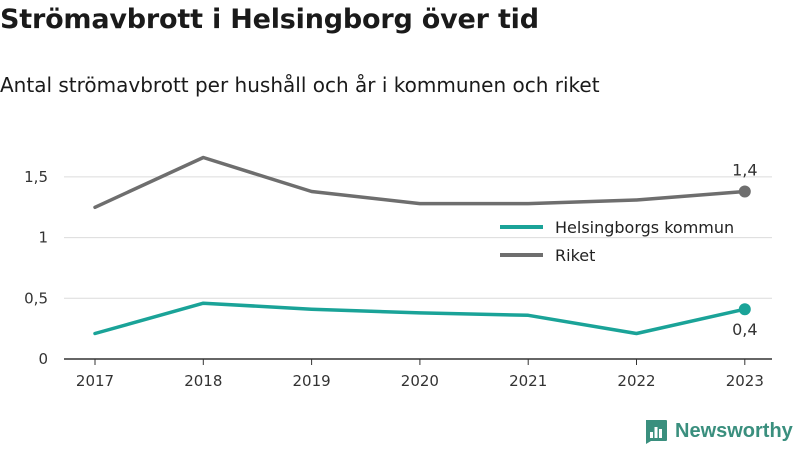 The image size is (800, 450). I want to click on x-tick-label: 2022, so click(636, 381).